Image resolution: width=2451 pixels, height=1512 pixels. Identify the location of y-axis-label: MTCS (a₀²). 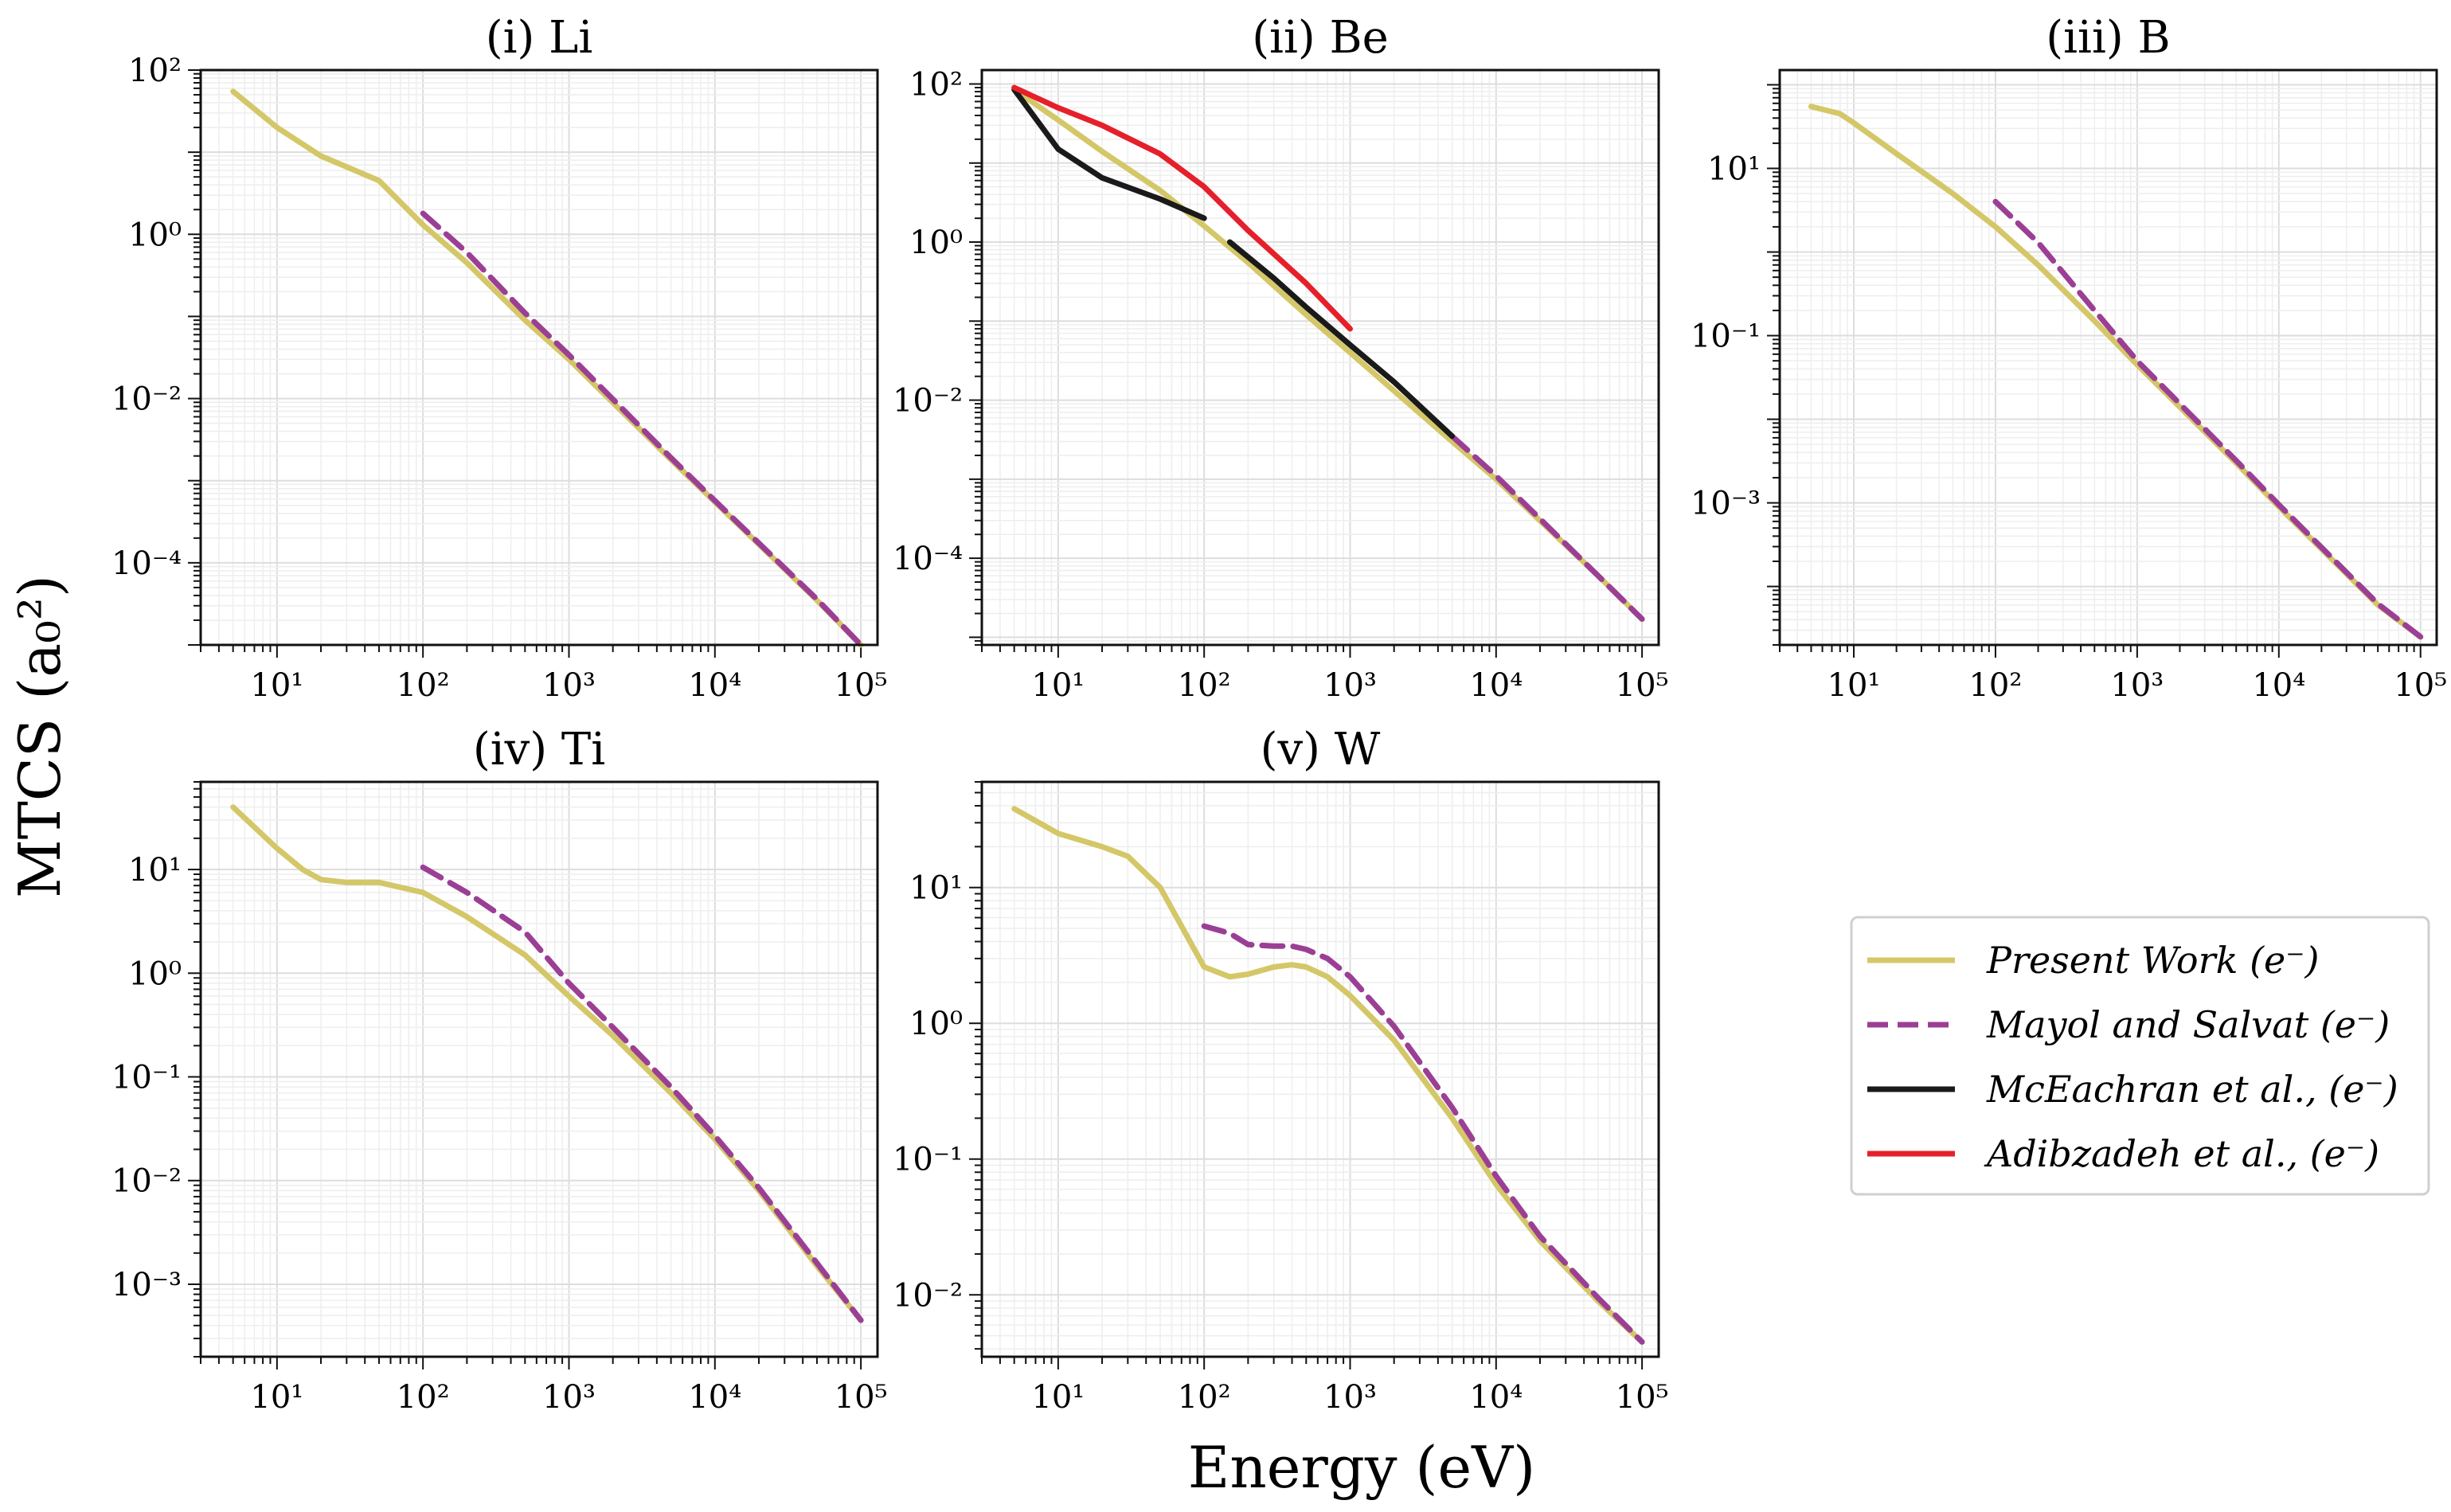
(39, 736).